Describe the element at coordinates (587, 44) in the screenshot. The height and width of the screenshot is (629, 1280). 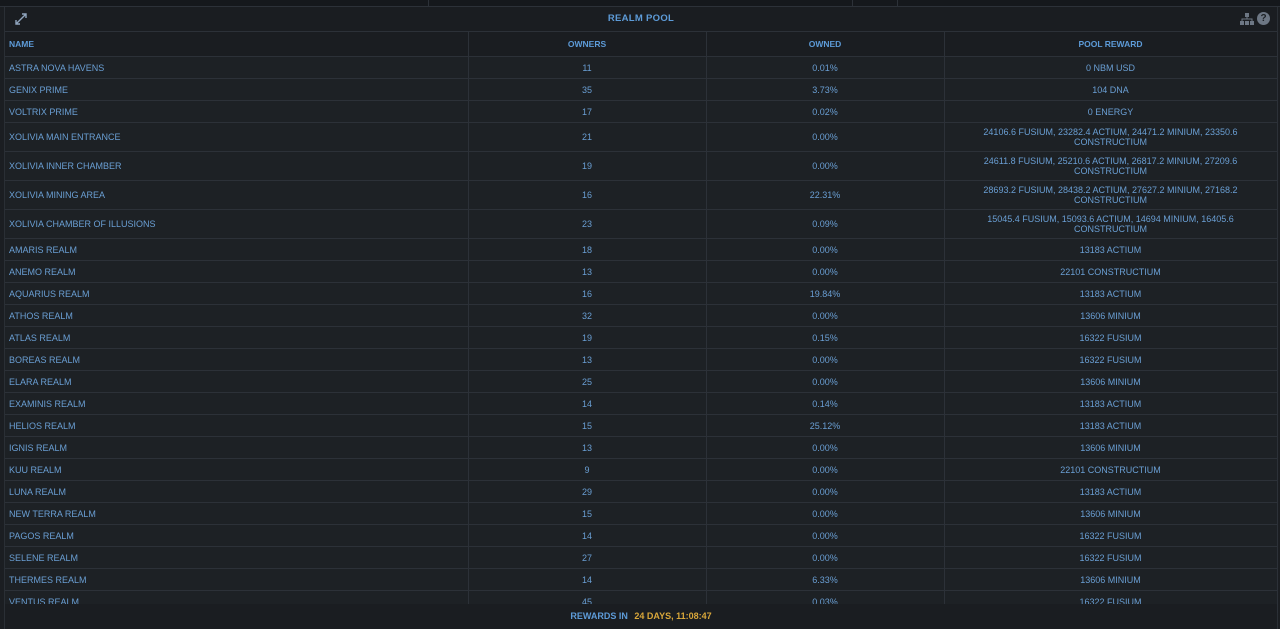
I see `column-header-owners: OWNERS` at that location.